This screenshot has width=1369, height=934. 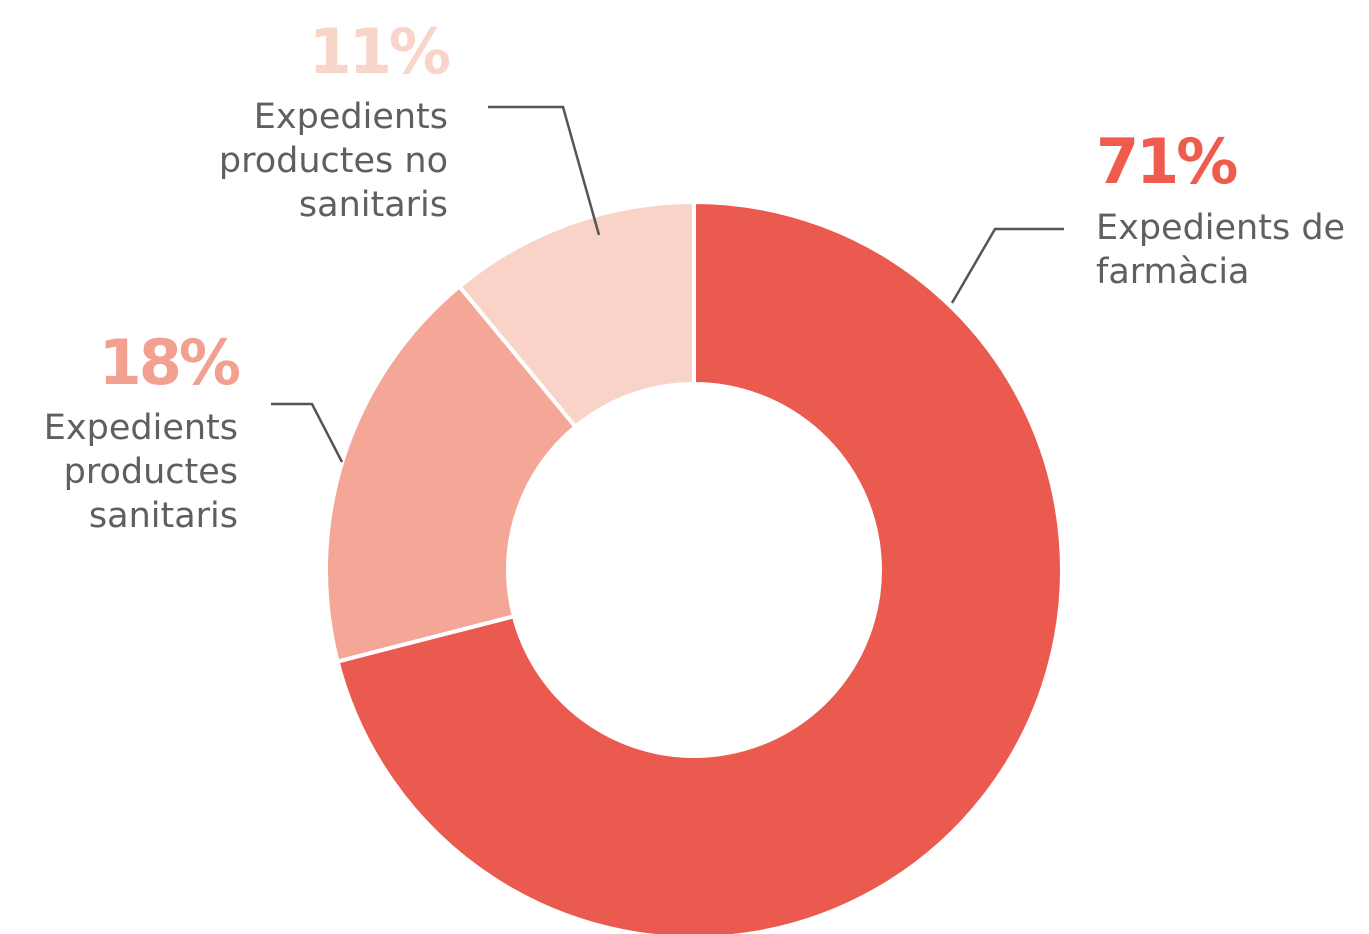 What do you see at coordinates (576, 314) in the screenshot?
I see `slice-productes-no-sanitaris` at bounding box center [576, 314].